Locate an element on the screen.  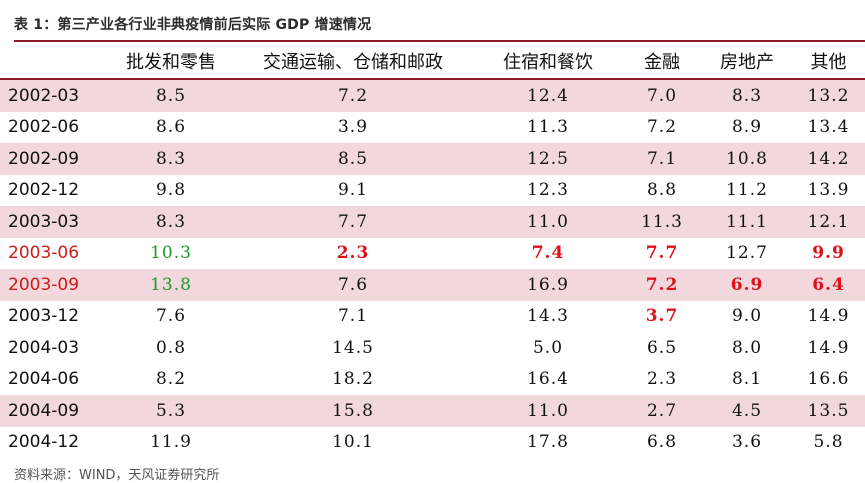
row-date: 2003-03 is located at coordinates (55, 222).